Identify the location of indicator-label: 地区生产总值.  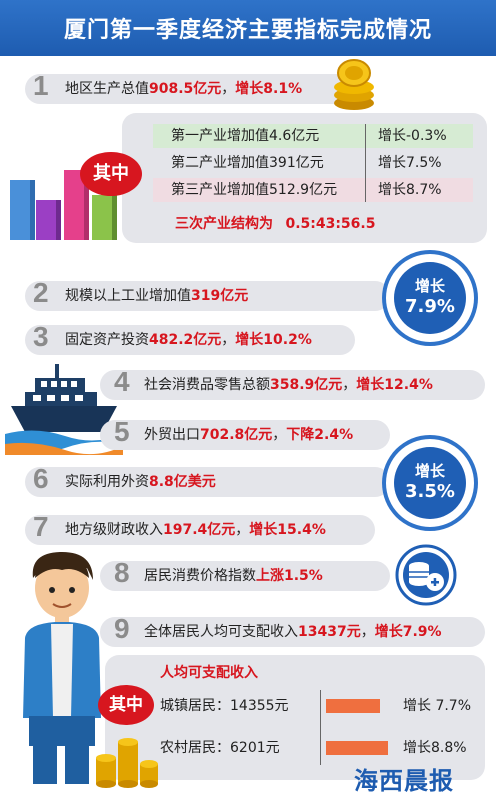
(107, 89).